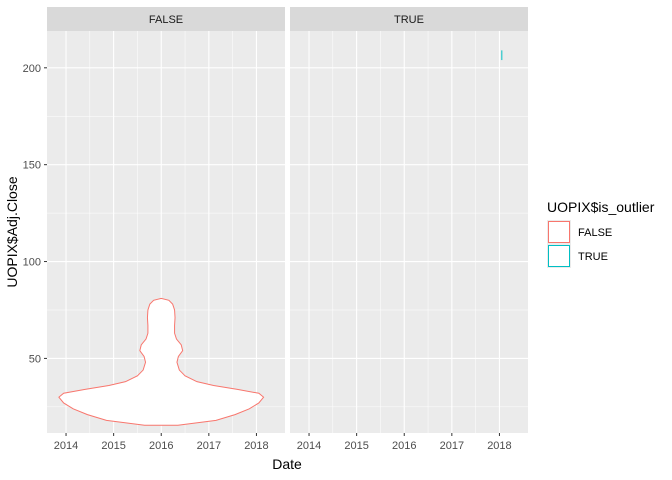 The image size is (672, 480). Describe the element at coordinates (601, 207) in the screenshot. I see `legend-title: UOPIX$is_outlier` at that location.